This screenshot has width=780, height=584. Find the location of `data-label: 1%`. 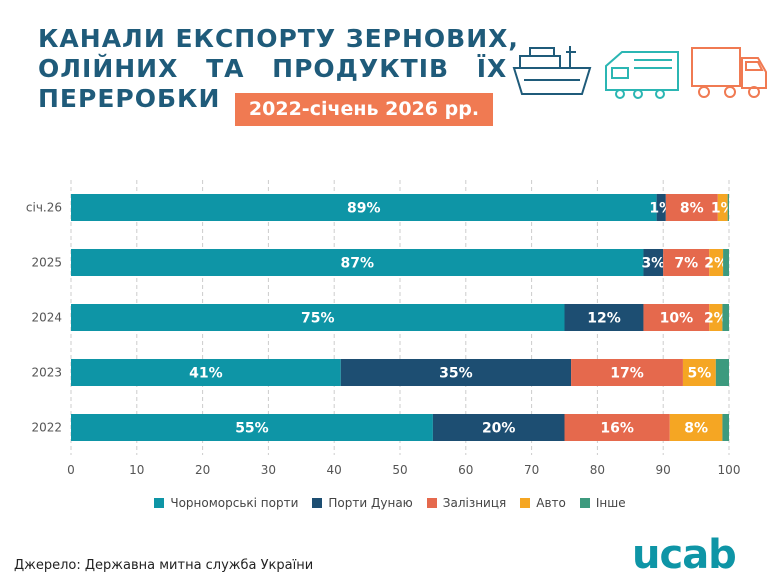

data-label: 1% is located at coordinates (723, 209).